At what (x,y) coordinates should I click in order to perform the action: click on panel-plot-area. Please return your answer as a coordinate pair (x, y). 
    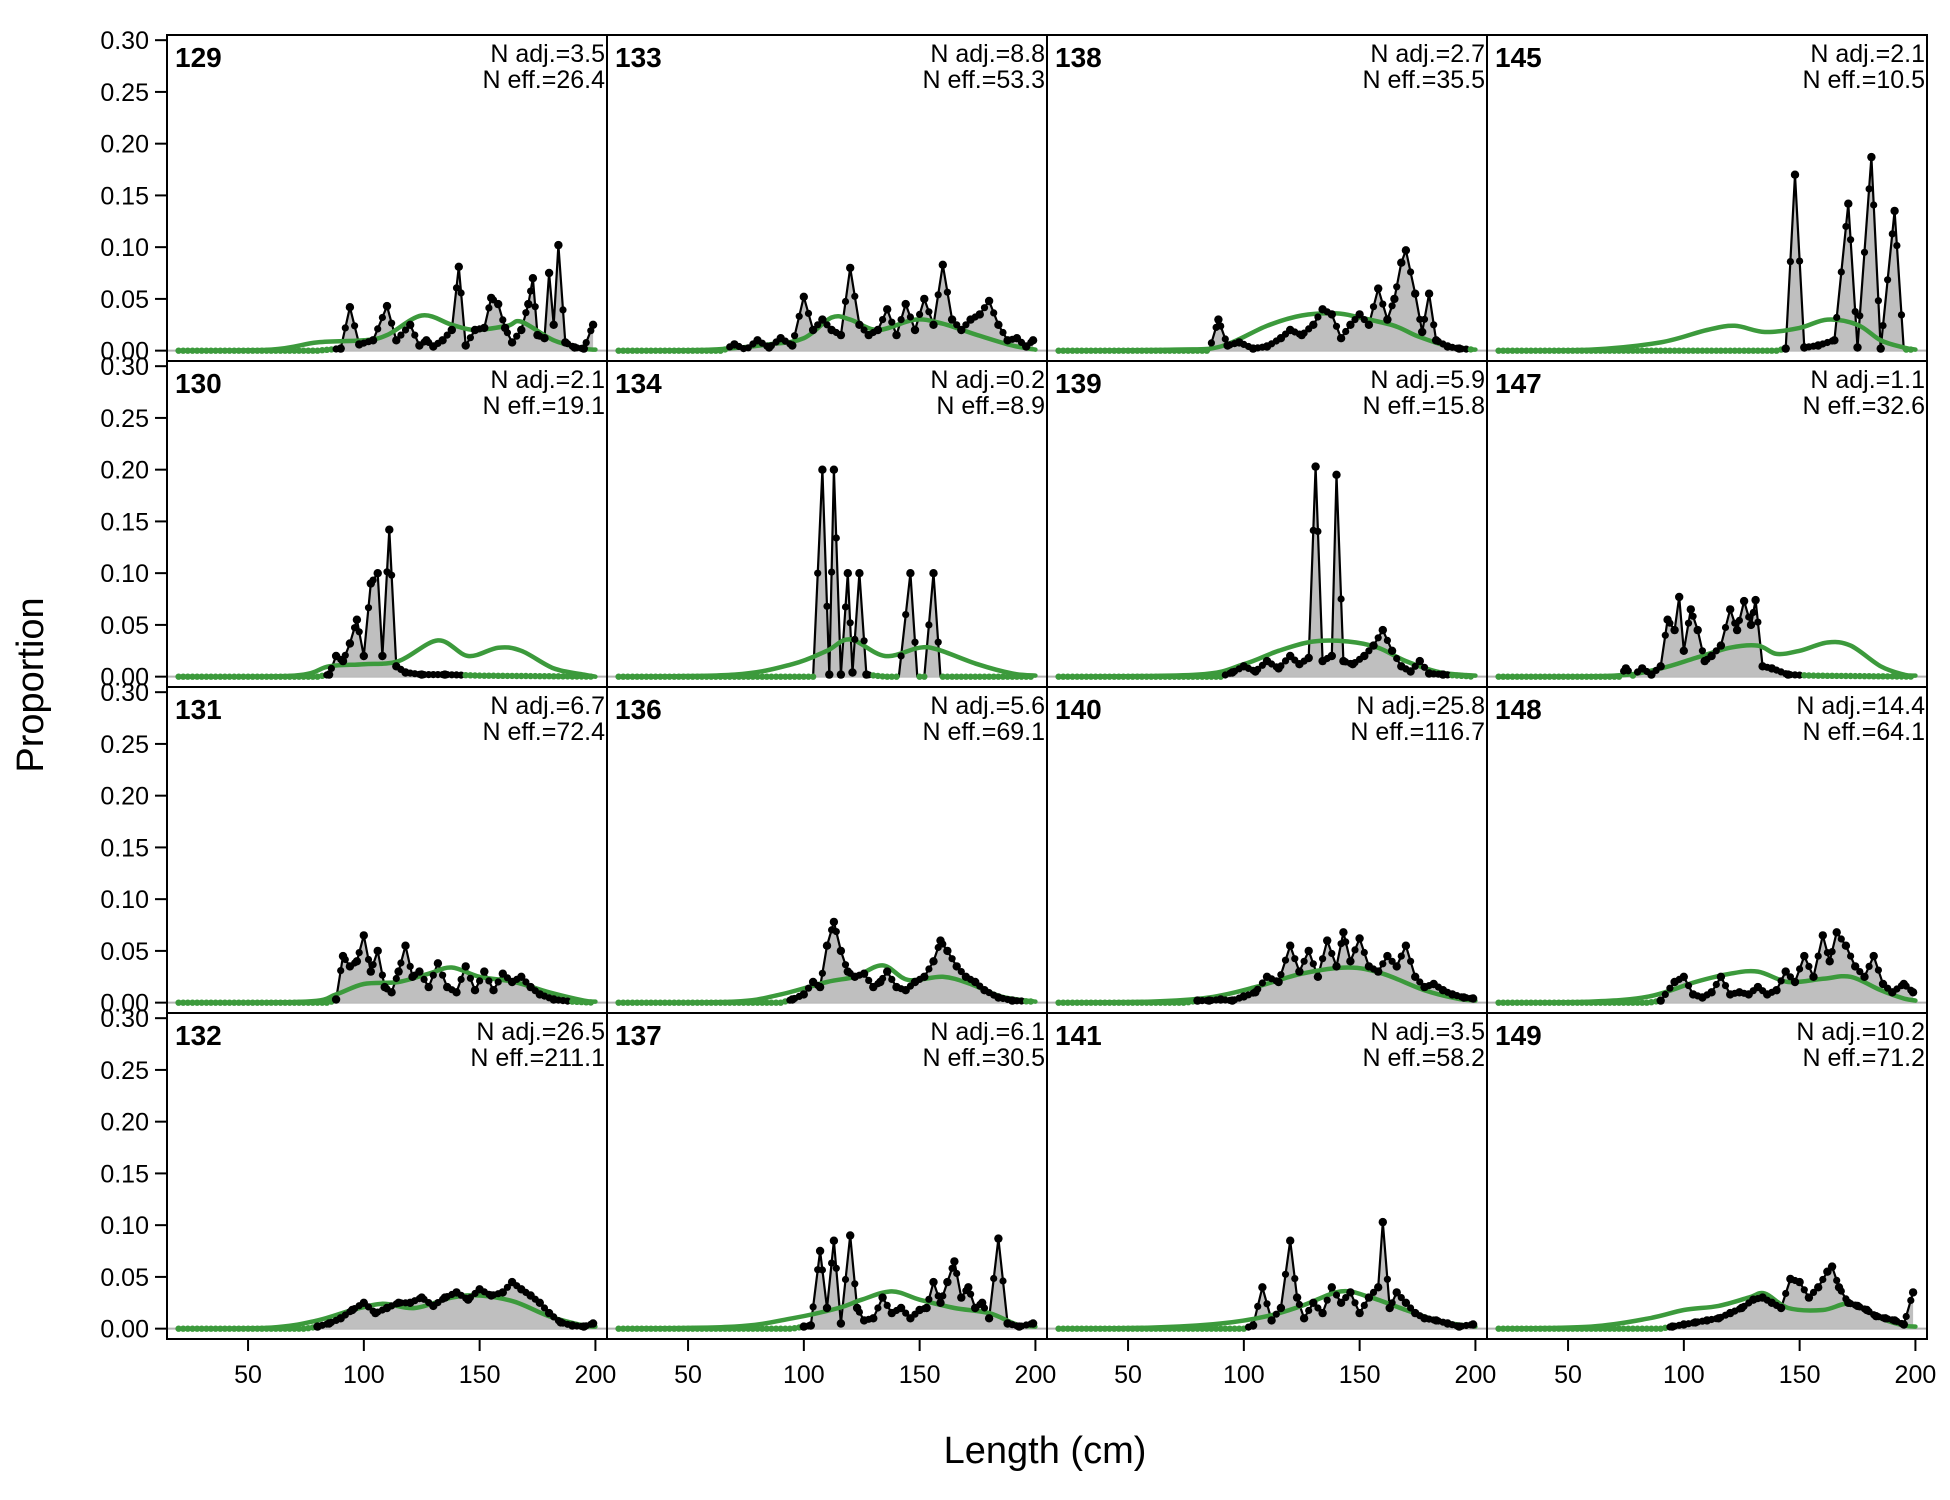
    Looking at the image, I should click on (827, 307).